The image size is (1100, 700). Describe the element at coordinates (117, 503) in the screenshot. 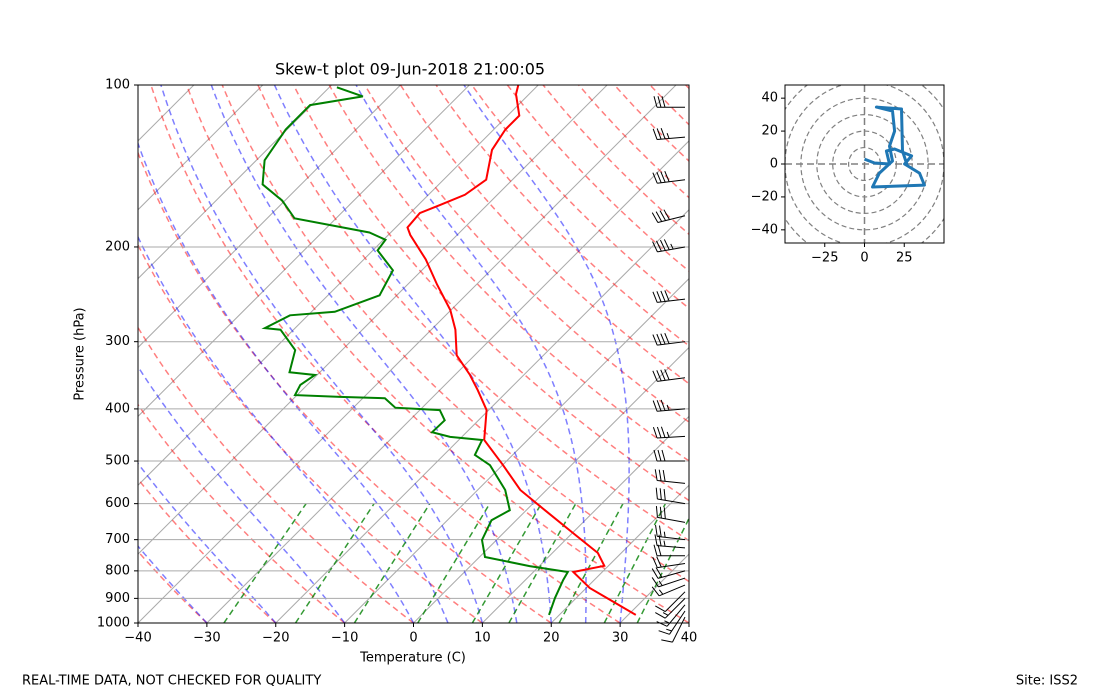

I see `y-tick-label: 600` at that location.